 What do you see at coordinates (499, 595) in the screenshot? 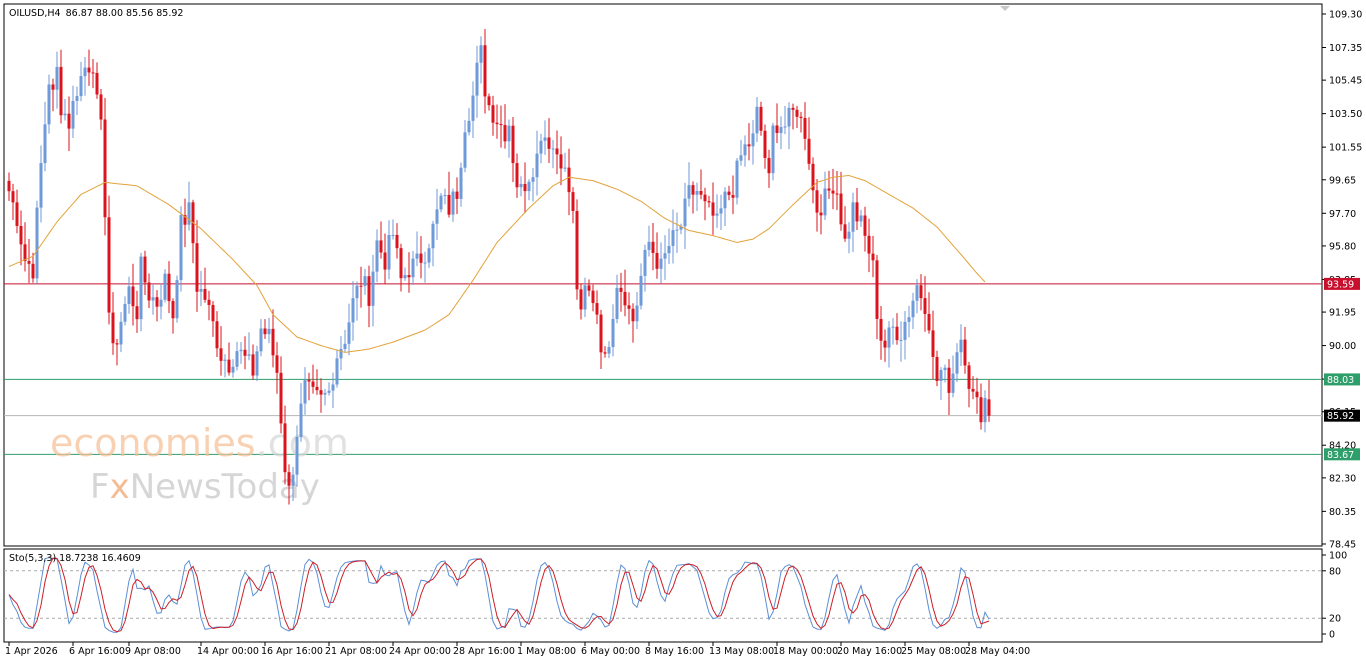
I see `stochastic-signal-line` at bounding box center [499, 595].